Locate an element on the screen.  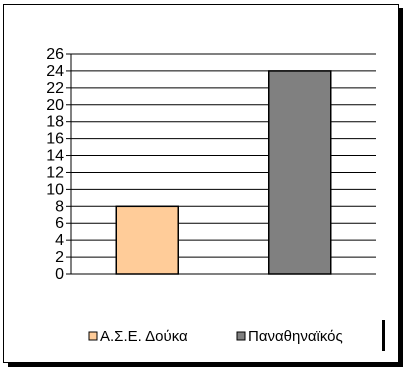
legend-box is located at coordinates (230, 333).